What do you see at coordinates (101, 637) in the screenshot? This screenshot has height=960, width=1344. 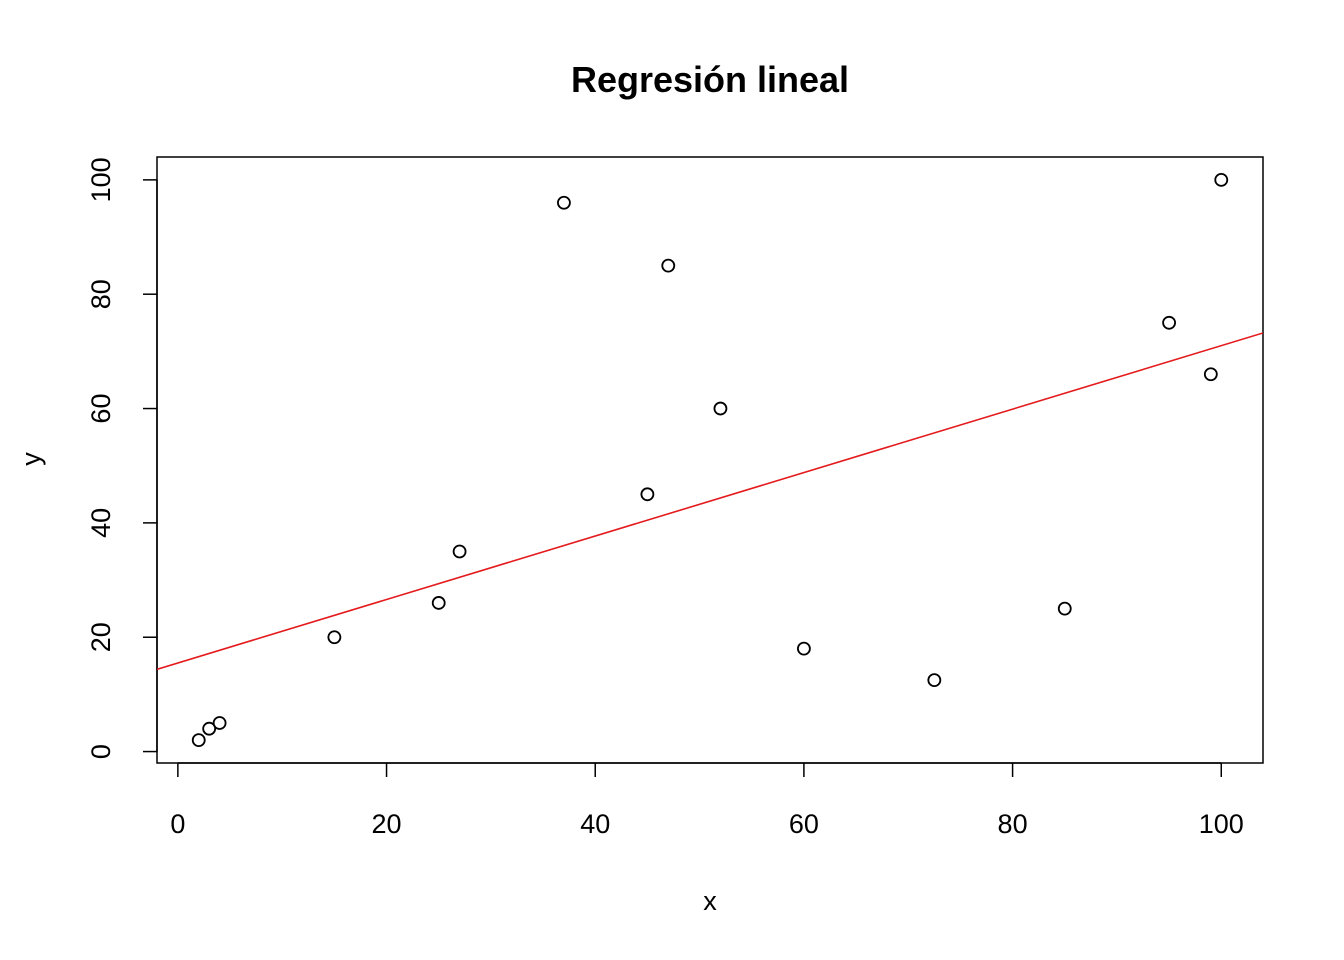 I see `y-tick-label: 20` at bounding box center [101, 637].